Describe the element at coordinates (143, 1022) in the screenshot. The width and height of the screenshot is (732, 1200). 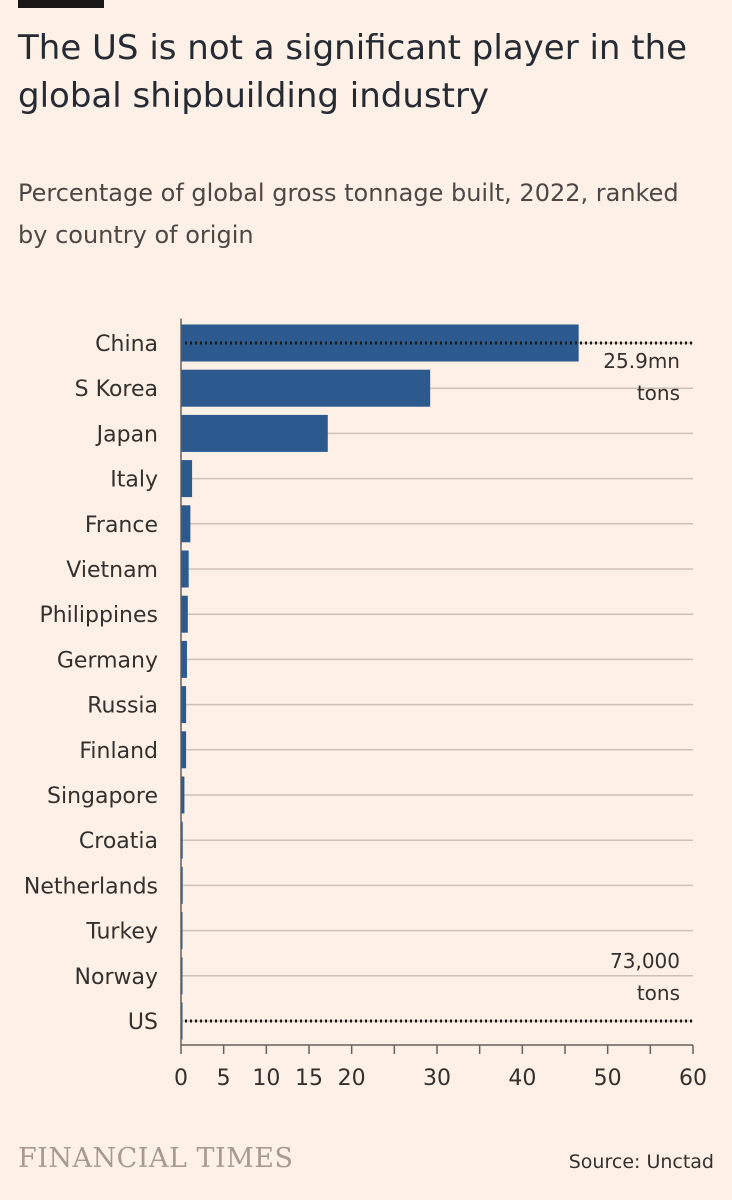
I see `category-label: US` at that location.